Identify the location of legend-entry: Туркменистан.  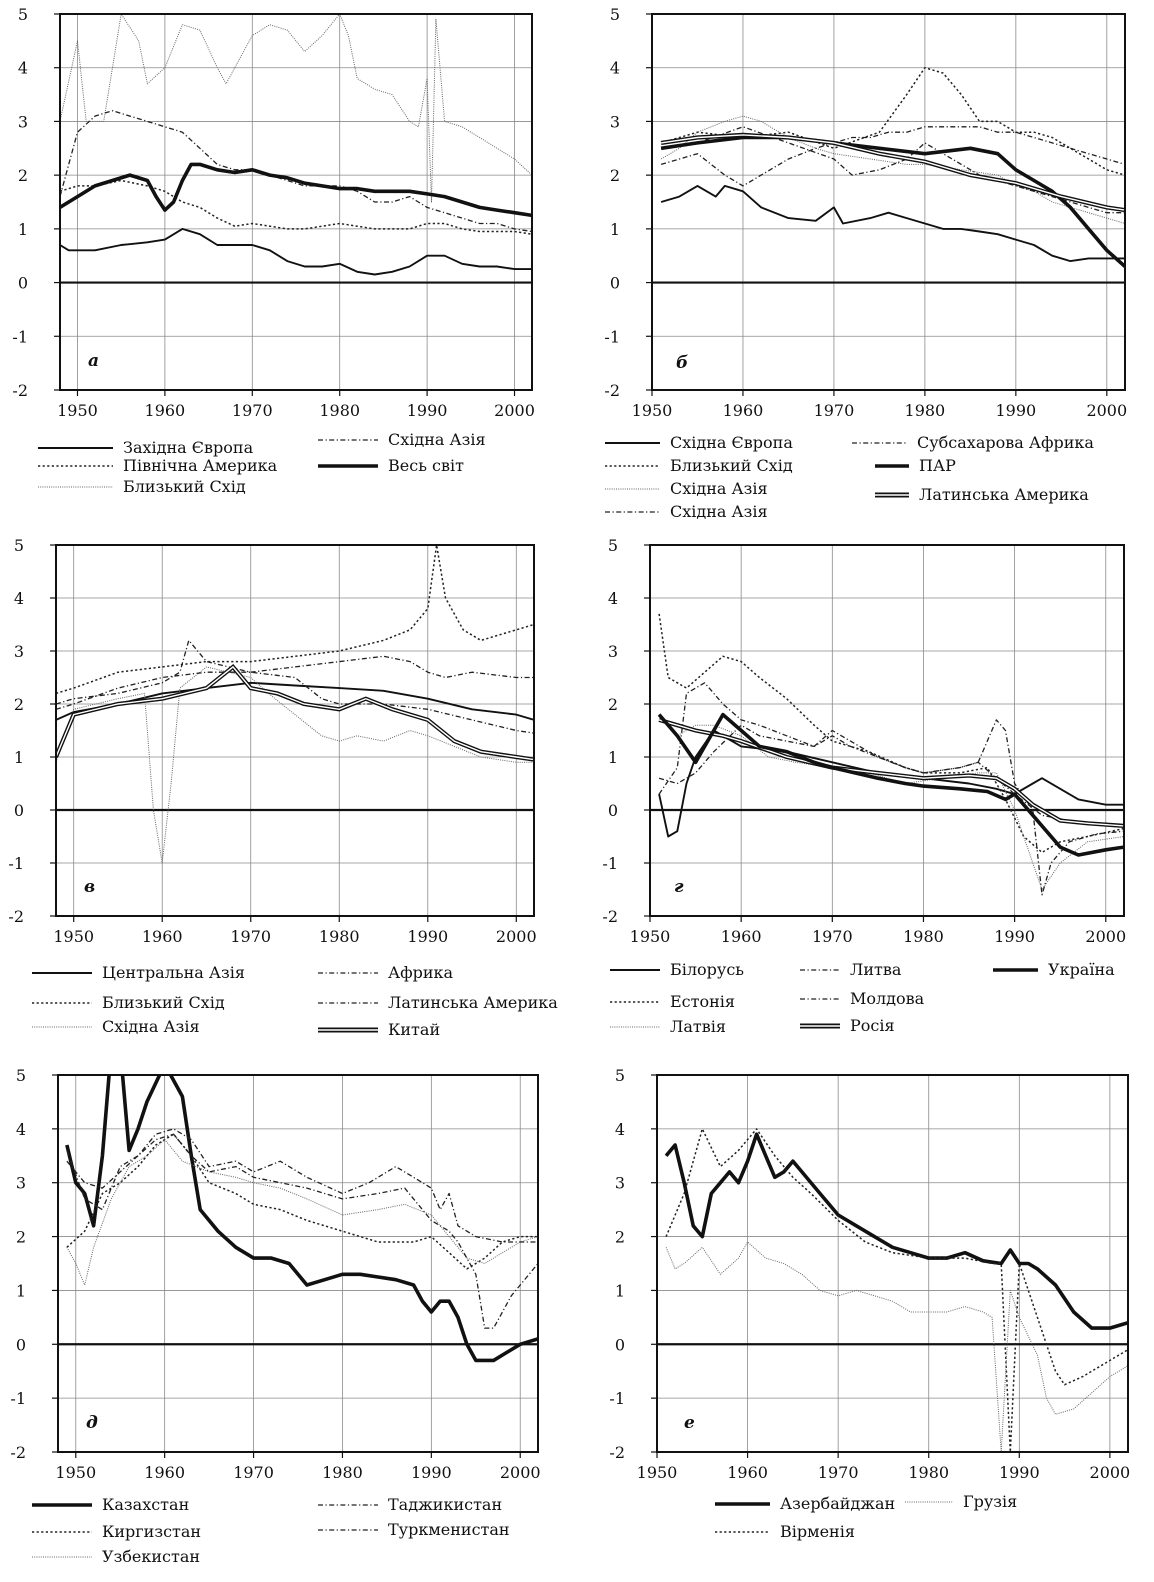
(414, 1529).